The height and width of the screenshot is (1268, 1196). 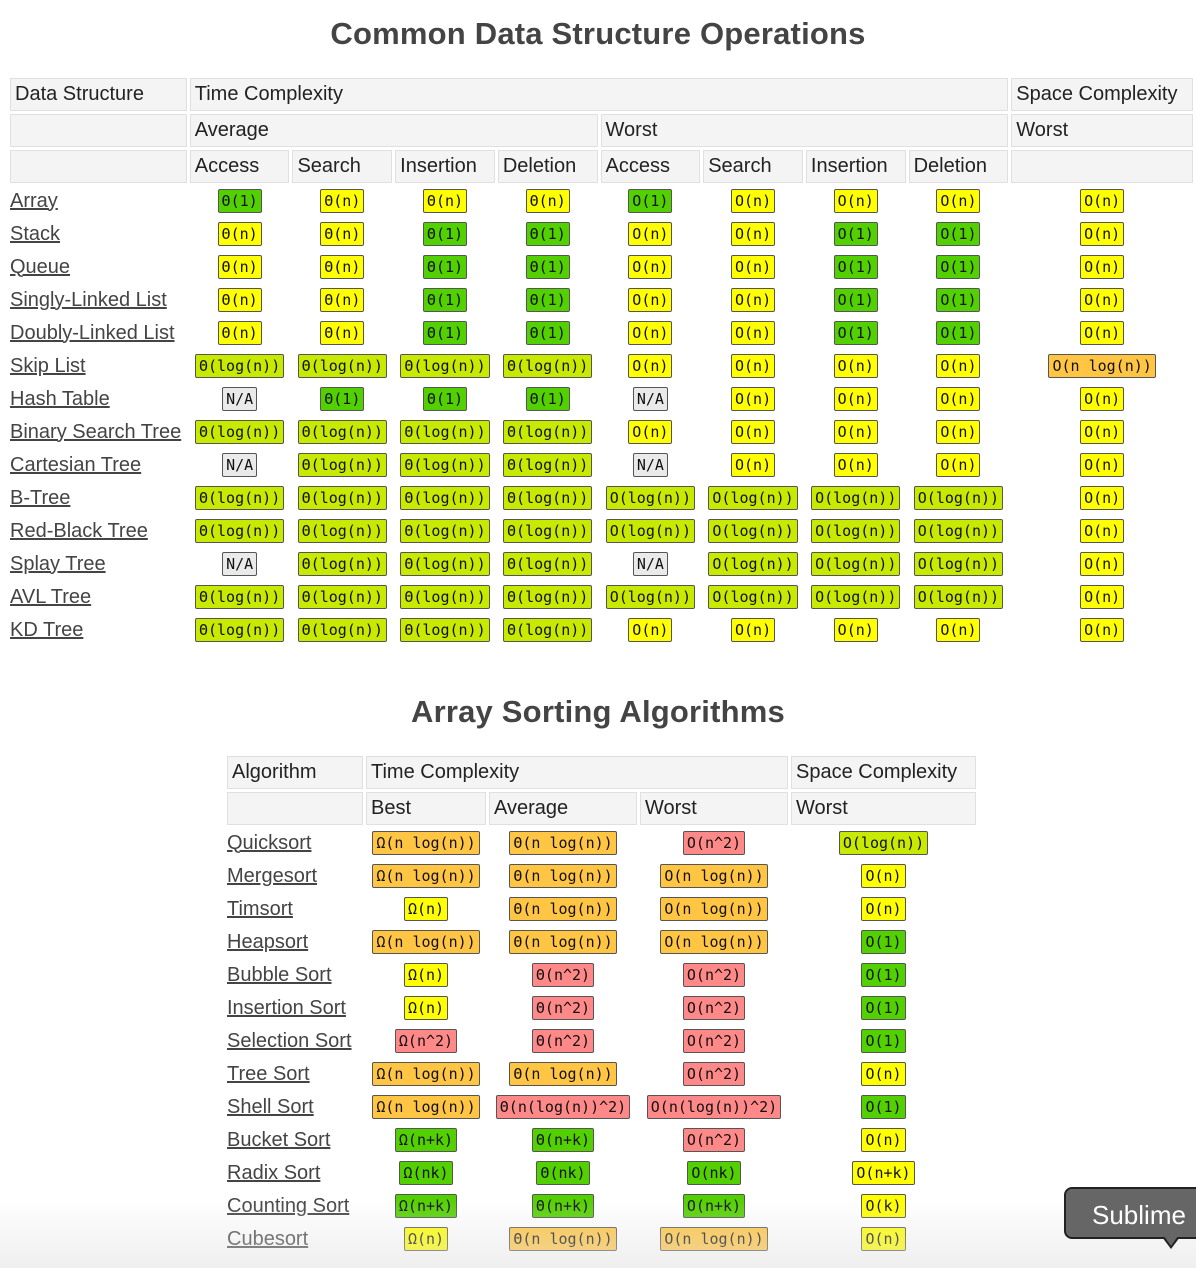 I want to click on col-header-access: Access, so click(x=239, y=166).